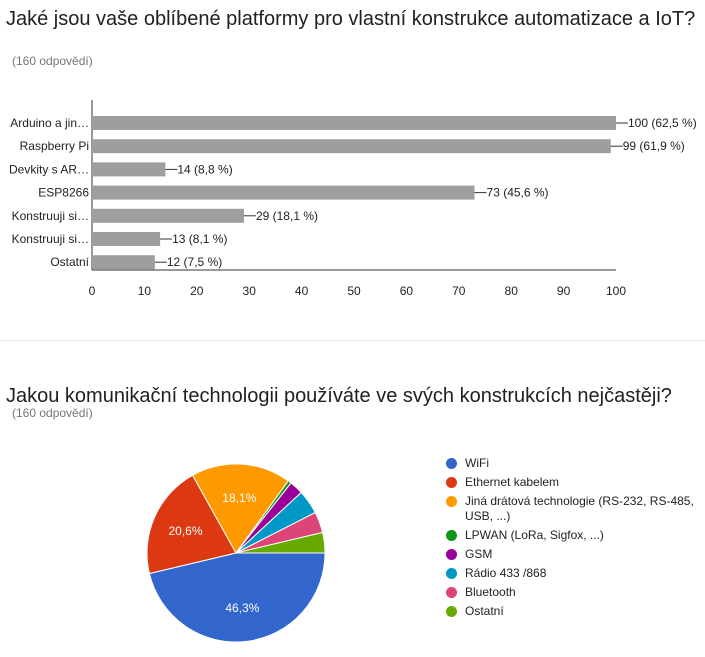  Describe the element at coordinates (354, 291) in the screenshot. I see `x-tick-label: 50` at that location.